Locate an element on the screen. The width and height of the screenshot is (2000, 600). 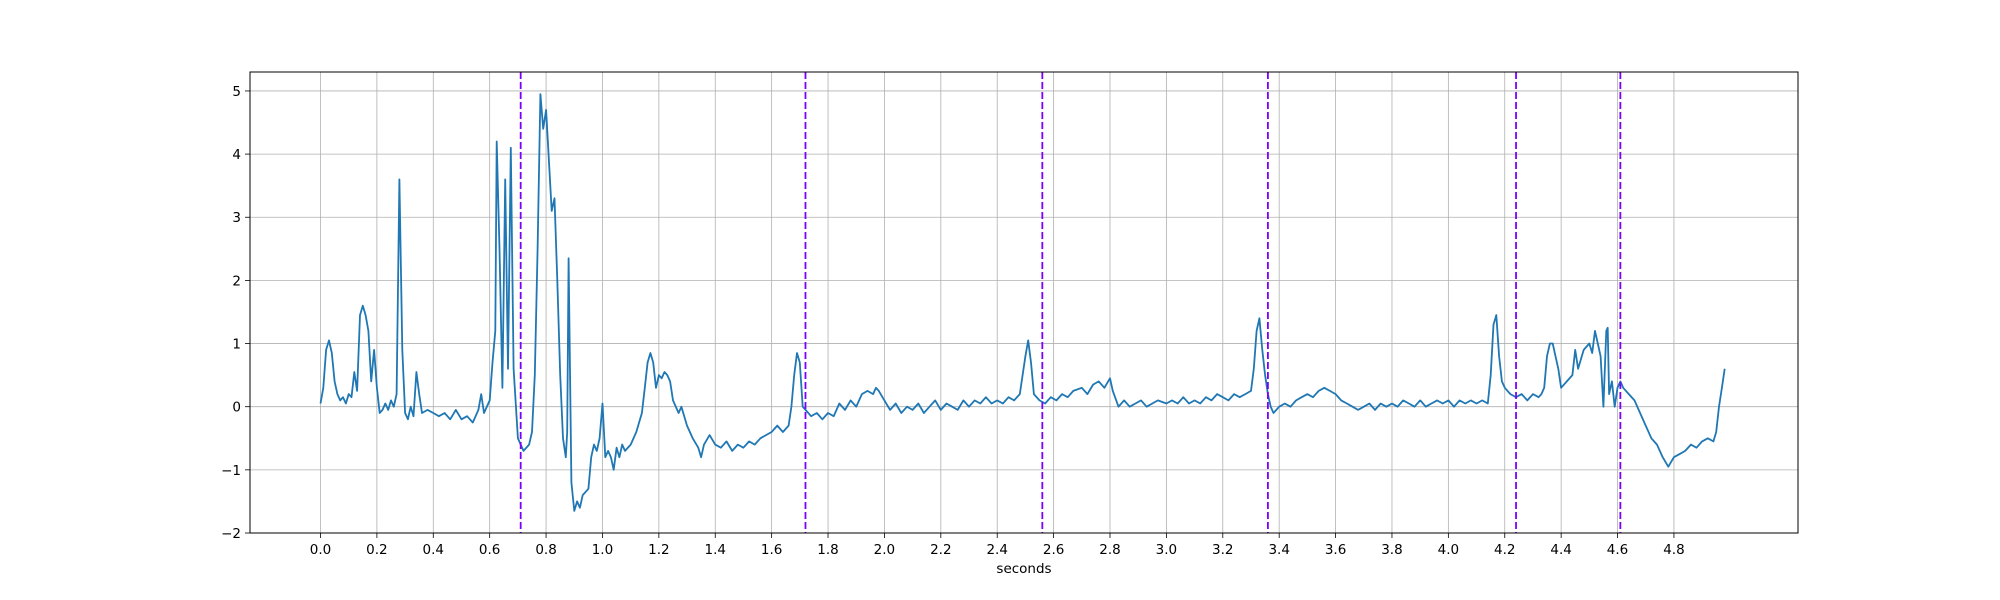
x-tick-label: 1.0 is located at coordinates (602, 550).